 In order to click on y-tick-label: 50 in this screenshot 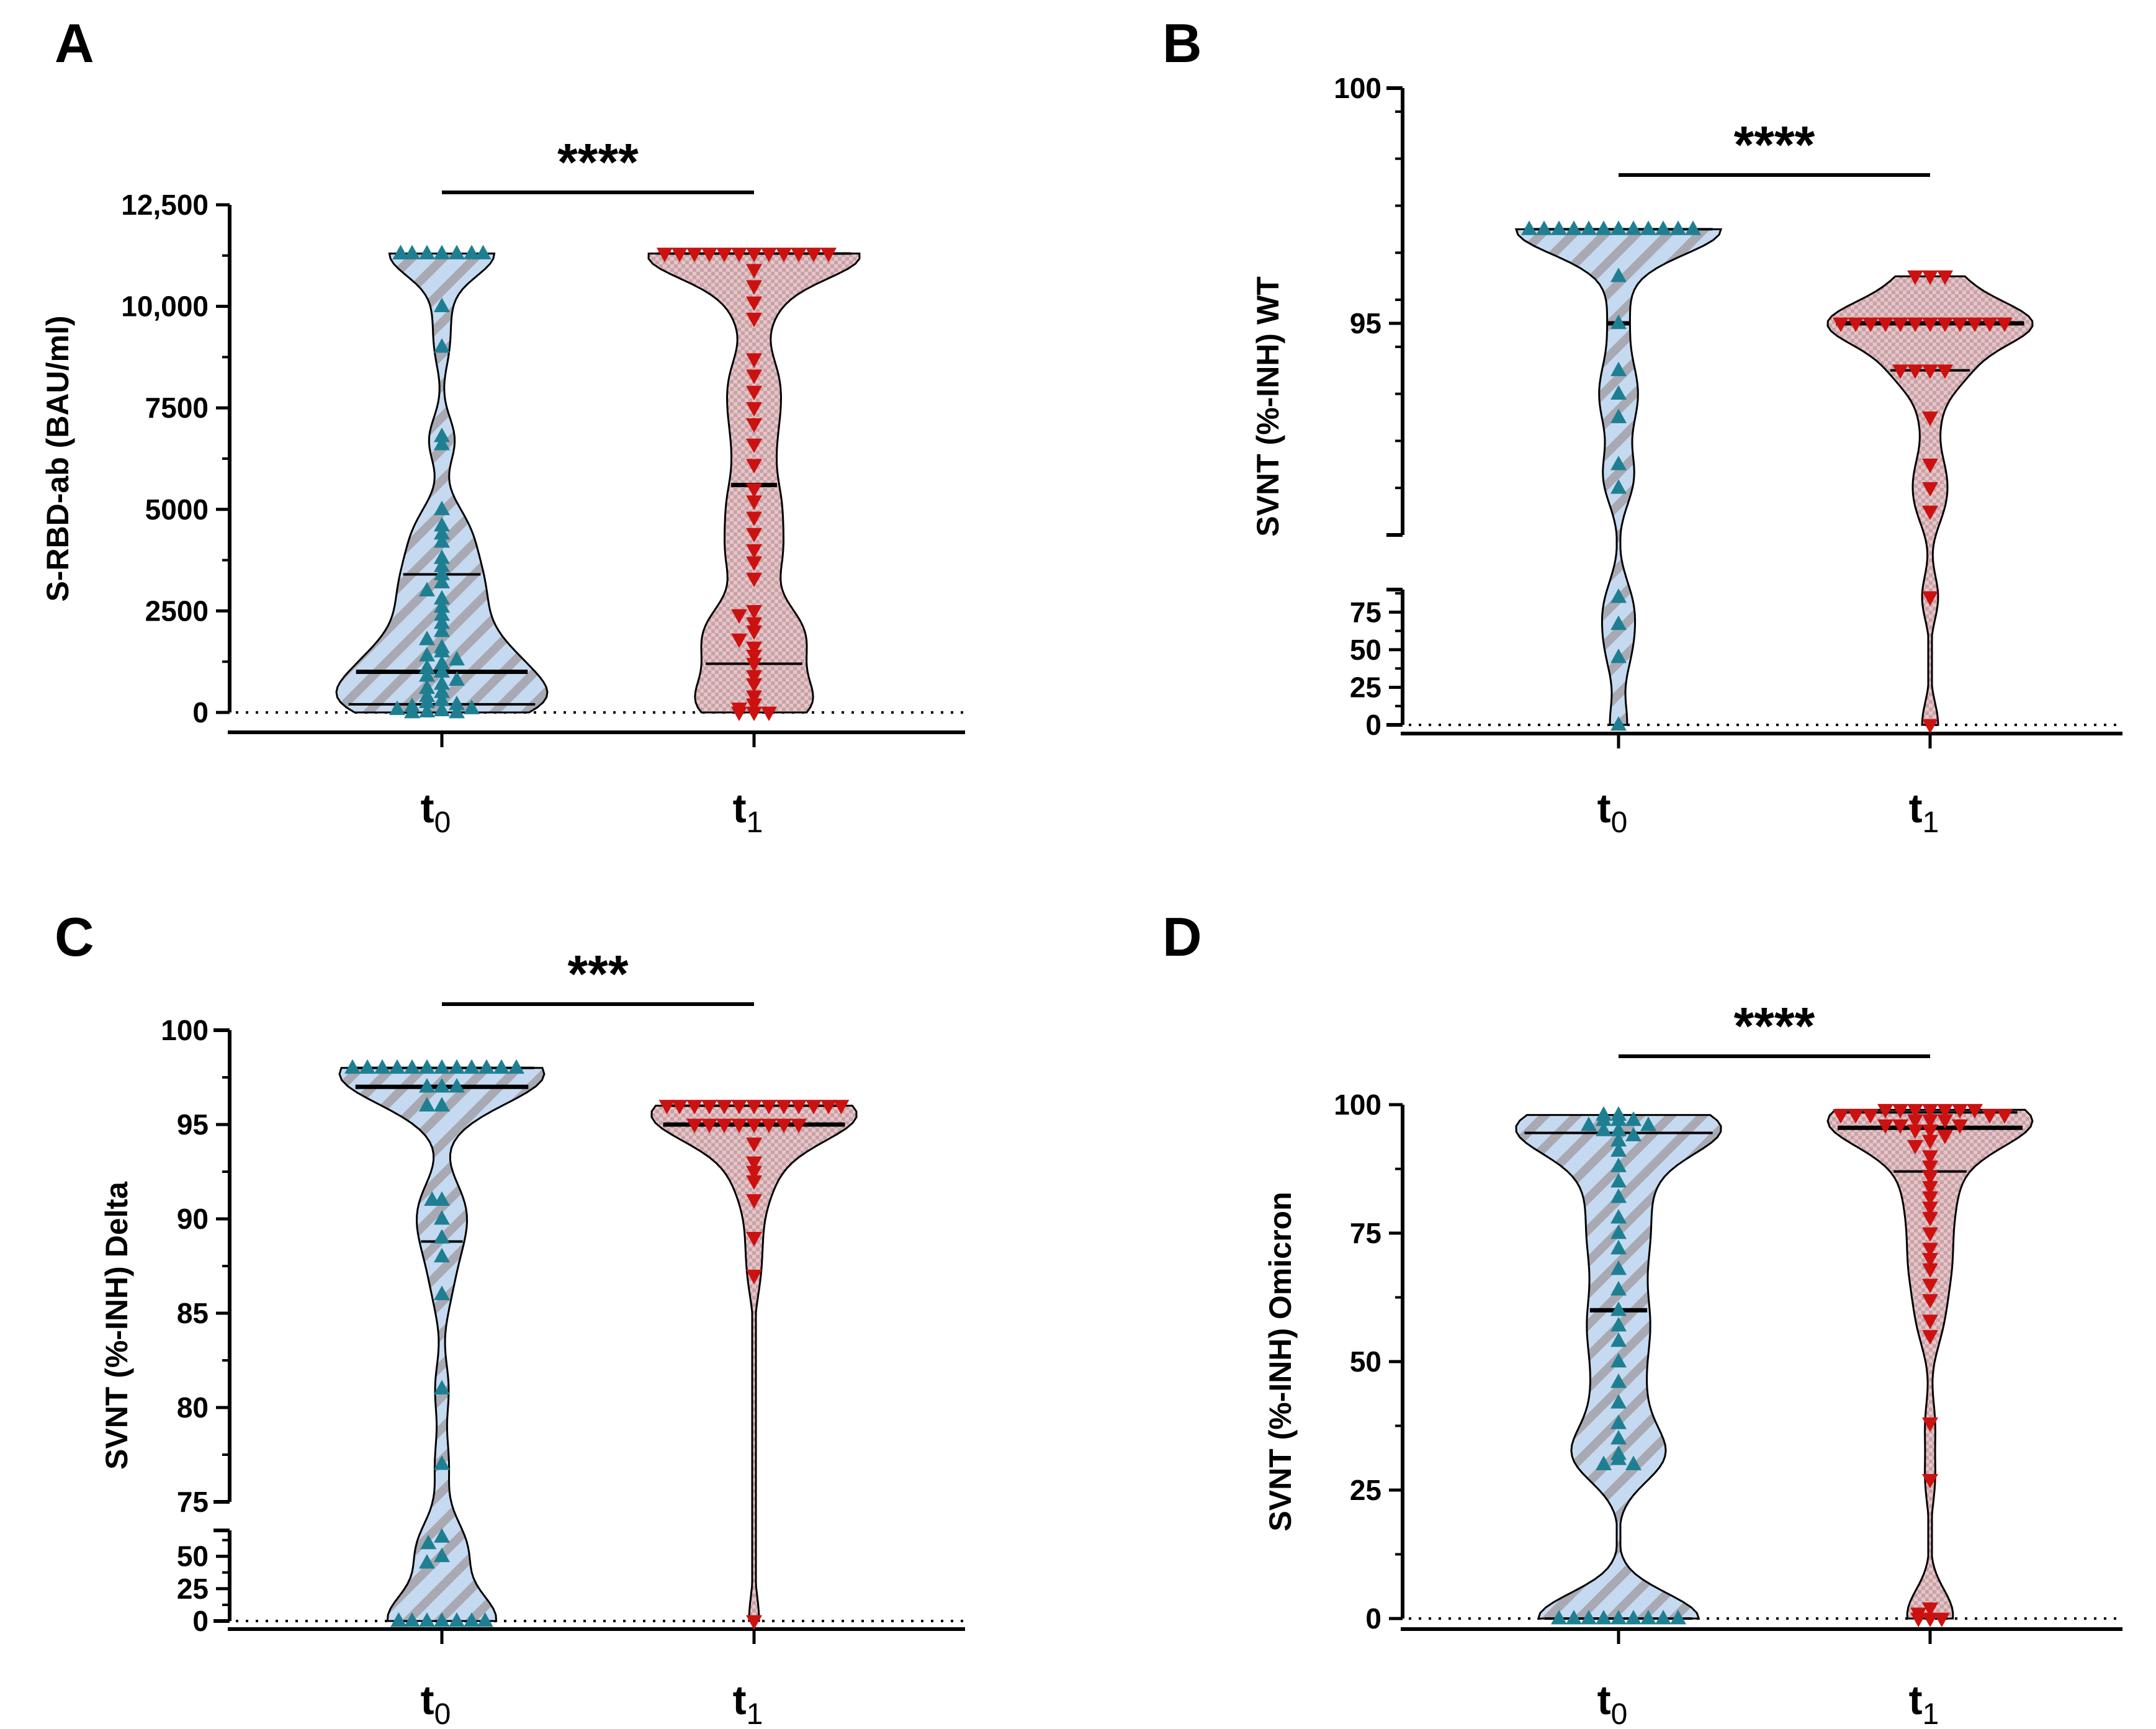, I will do `click(193, 1556)`.